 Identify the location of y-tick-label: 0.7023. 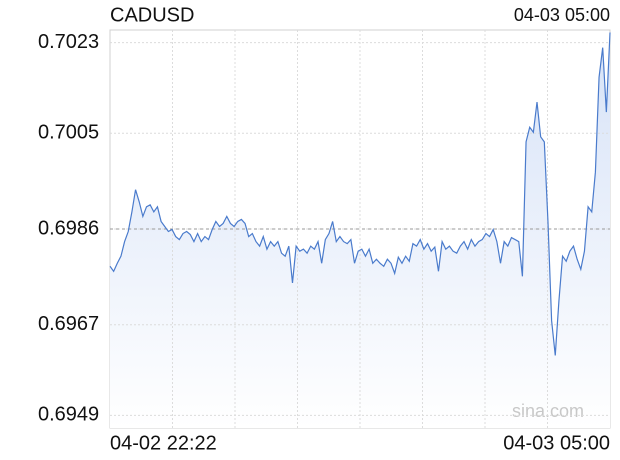
(68, 42).